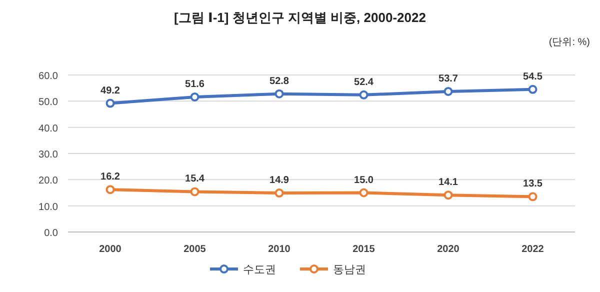 The image size is (600, 292). What do you see at coordinates (48, 128) in the screenshot?
I see `y-tick-label: 40.0` at bounding box center [48, 128].